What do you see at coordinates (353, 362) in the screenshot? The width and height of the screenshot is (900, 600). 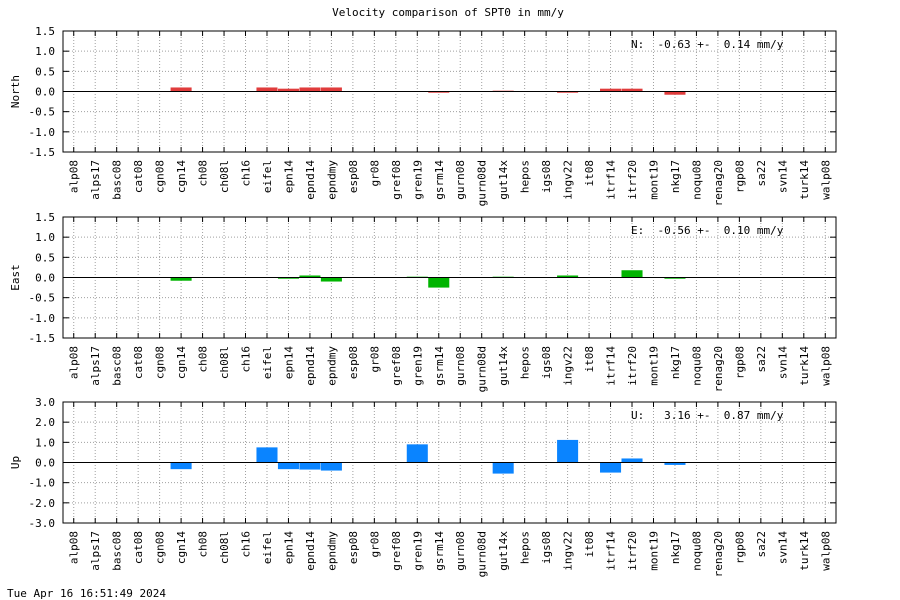 I see `x-tick-label: esp08` at bounding box center [353, 362].